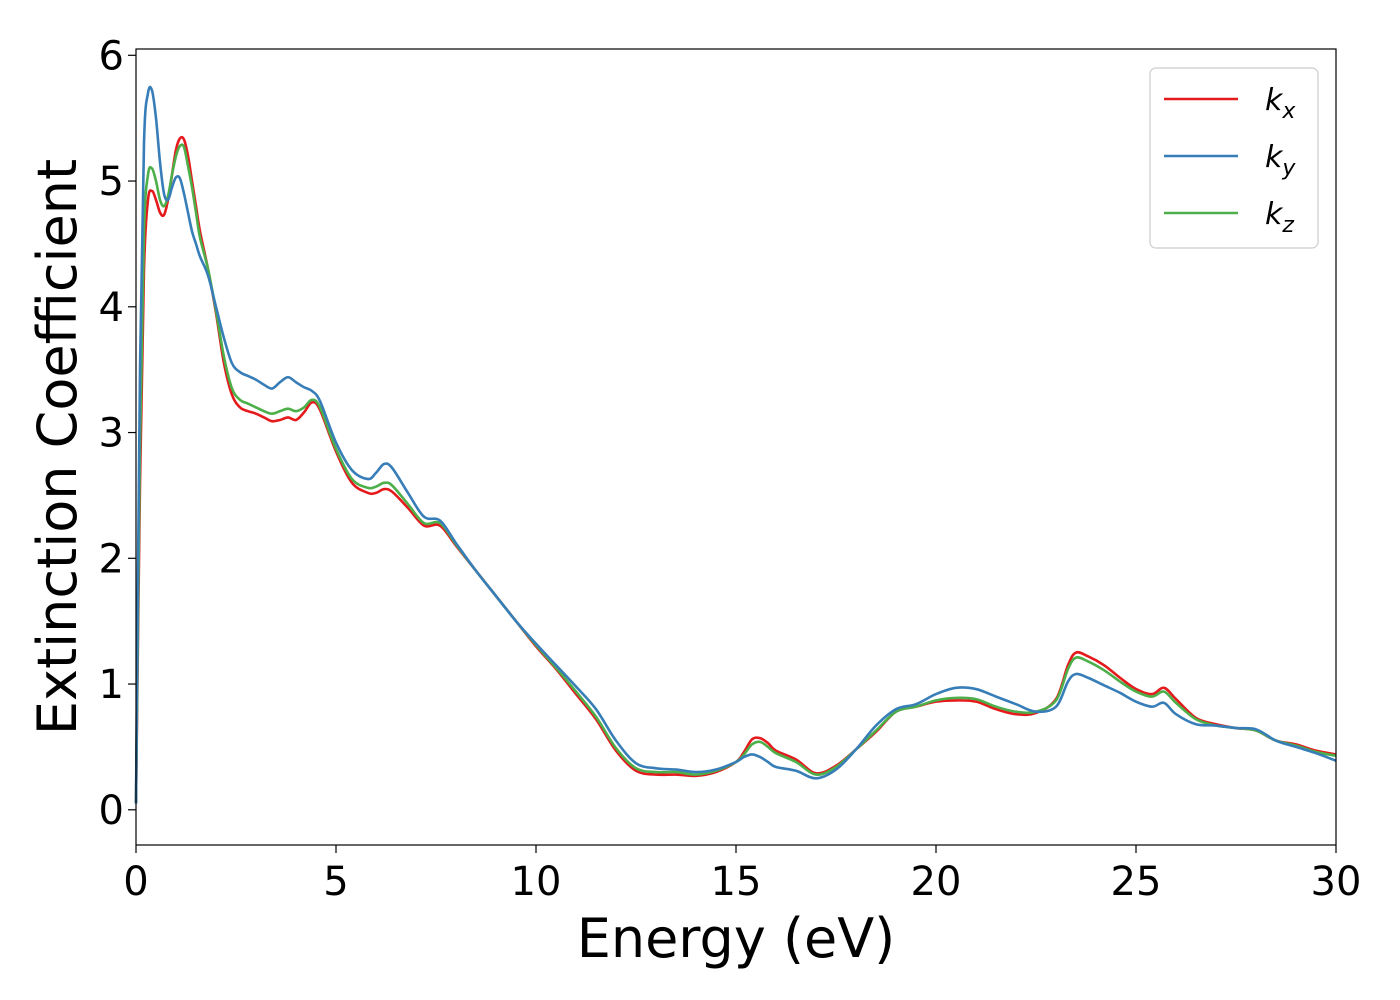  What do you see at coordinates (135, 882) in the screenshot?
I see `x-tick-label: 0` at bounding box center [135, 882].